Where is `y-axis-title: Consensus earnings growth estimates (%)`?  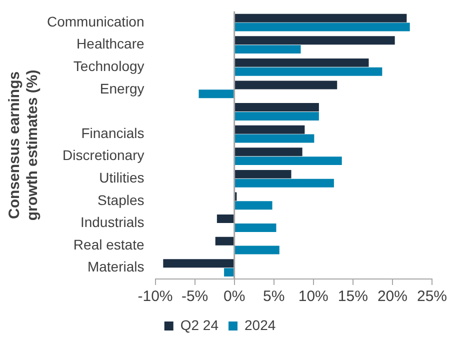
y-axis-title: Consensus earnings growth estimates (%) is located at coordinates (24, 145).